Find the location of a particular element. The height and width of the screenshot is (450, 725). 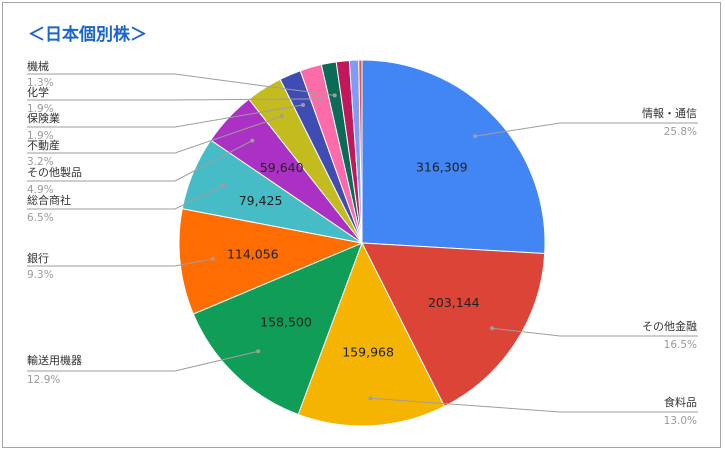

slice-name-label: 保険業 is located at coordinates (43, 118).